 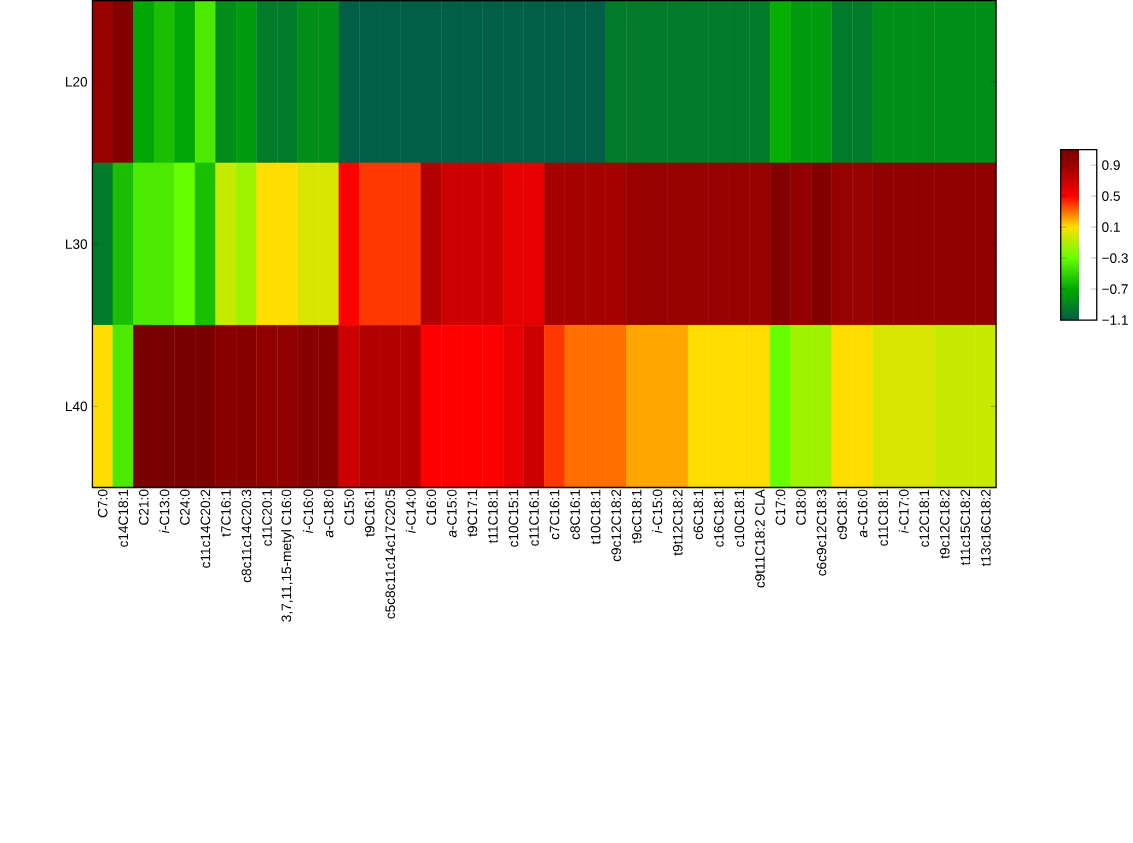 I want to click on x-tick-label: c11C18:1, so click(x=883, y=517).